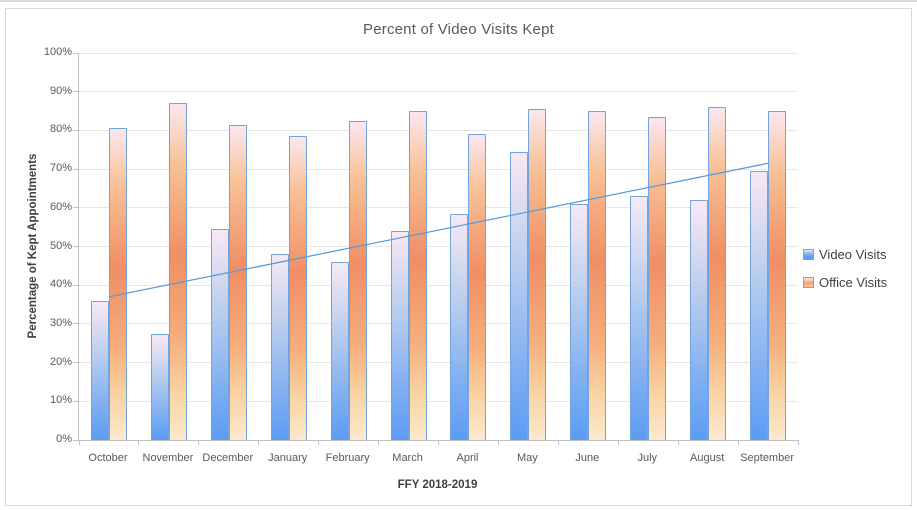 The image size is (917, 510). Describe the element at coordinates (60, 129) in the screenshot. I see `y-tick-label: 80%` at that location.